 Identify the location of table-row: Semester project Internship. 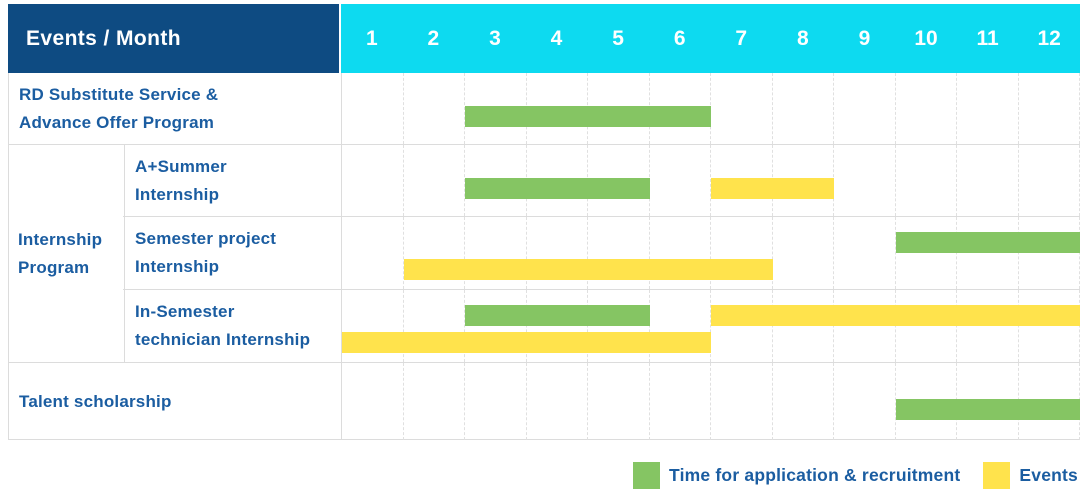
(544, 253).